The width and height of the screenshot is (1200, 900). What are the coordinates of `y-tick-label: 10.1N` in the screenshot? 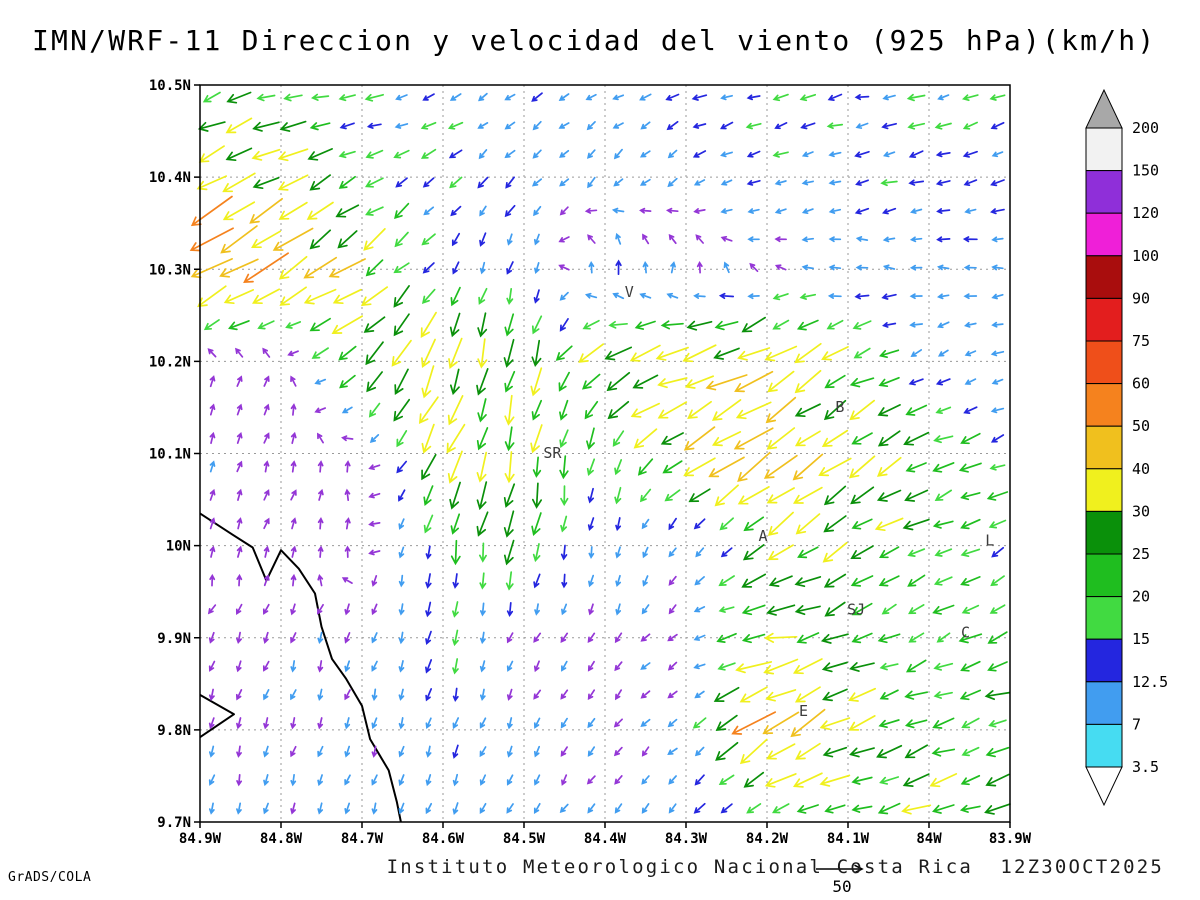 It's located at (170, 455).